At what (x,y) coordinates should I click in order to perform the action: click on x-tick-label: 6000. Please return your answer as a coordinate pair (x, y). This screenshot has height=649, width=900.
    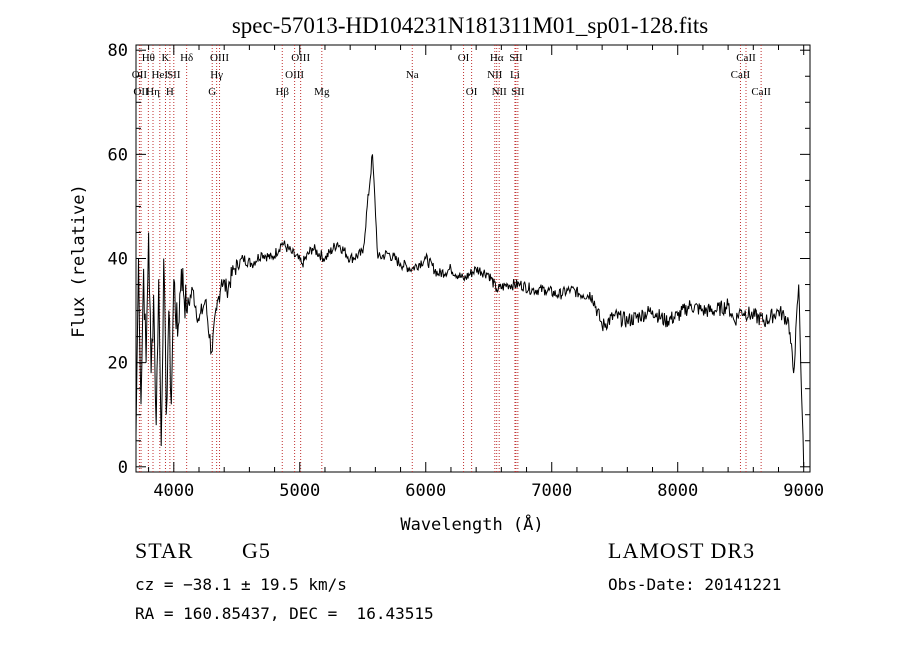
    Looking at the image, I should click on (425, 491).